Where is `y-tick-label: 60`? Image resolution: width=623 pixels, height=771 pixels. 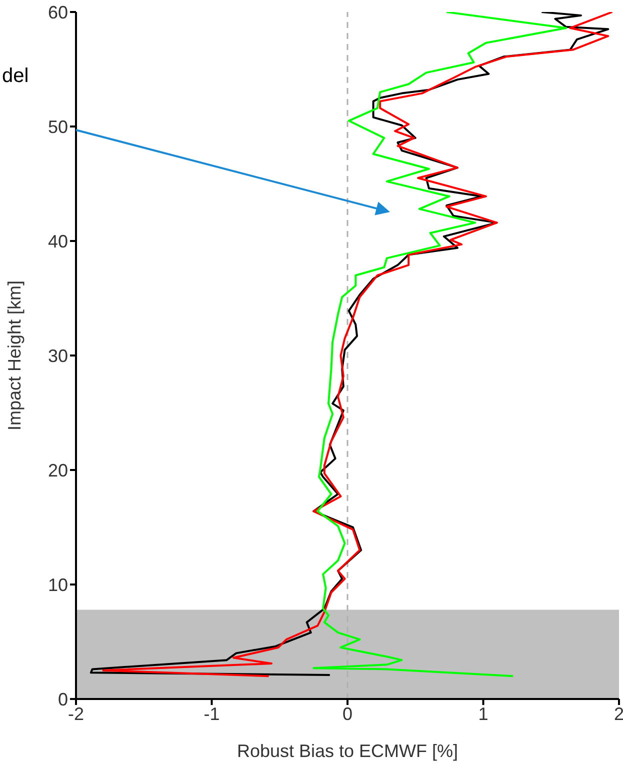 y-tick-label: 60 is located at coordinates (58, 12).